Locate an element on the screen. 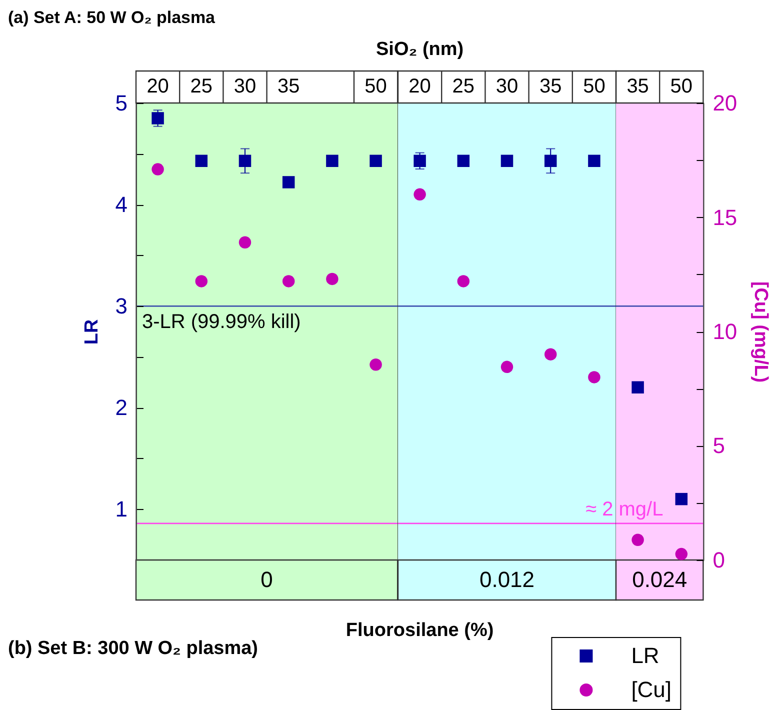  x-axis-title: Fluorosilane (%) is located at coordinates (419, 630).